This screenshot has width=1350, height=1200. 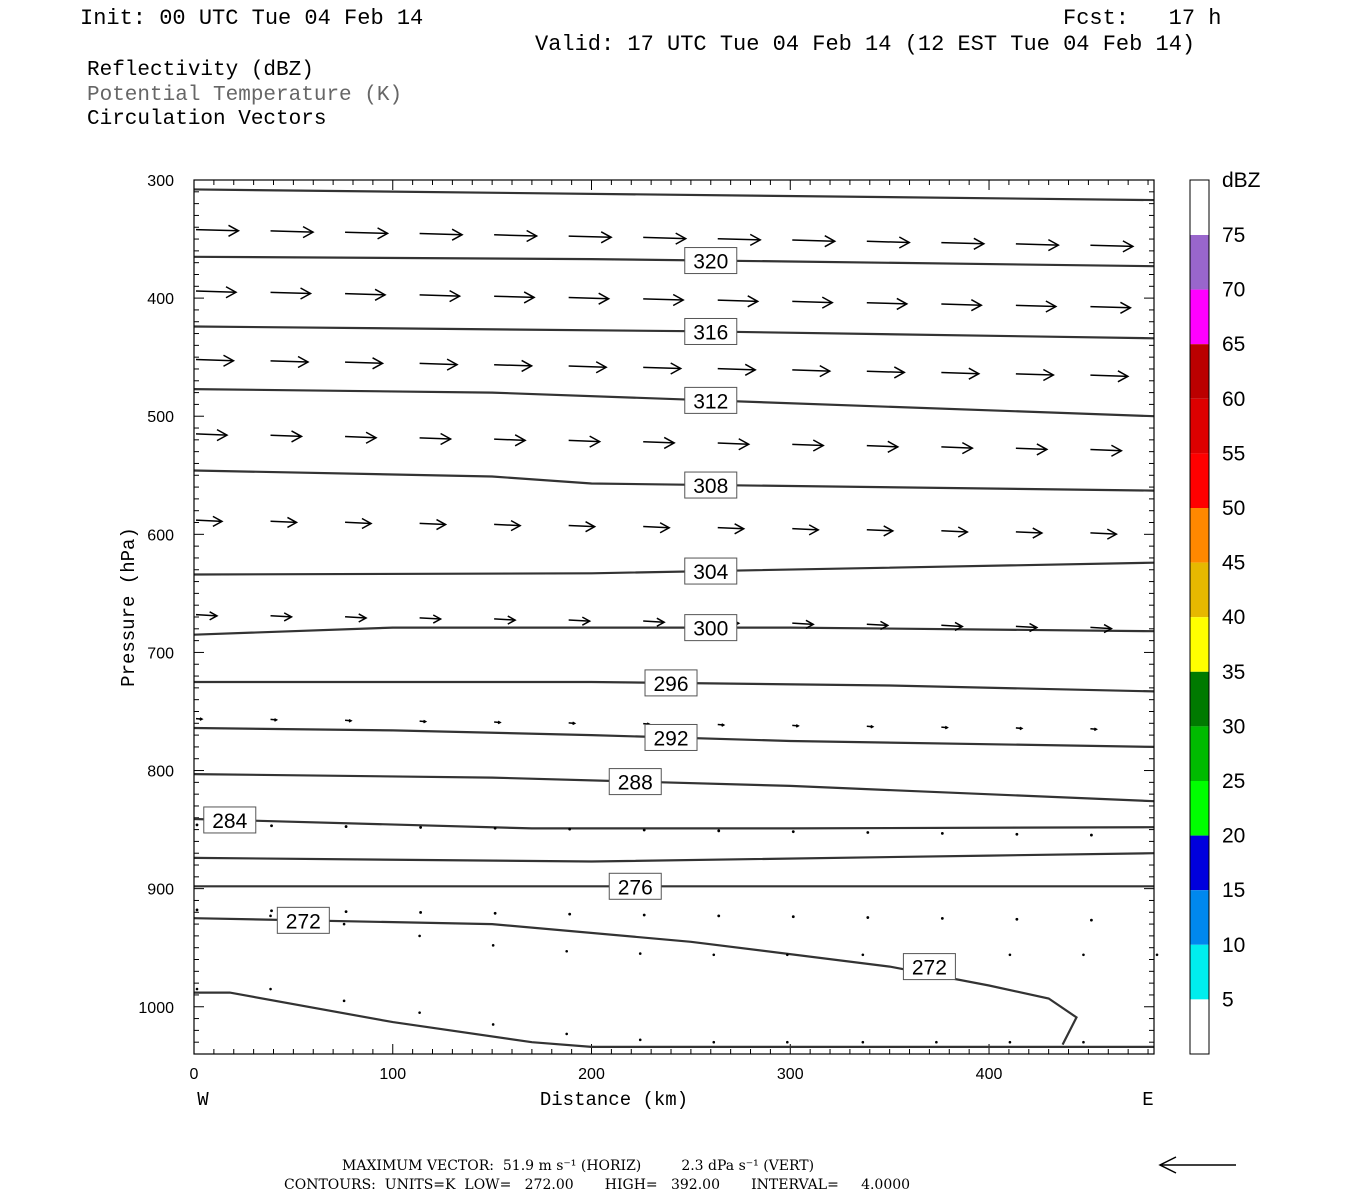 I want to click on vectors-label: Circulation Vectors, so click(x=207, y=119).